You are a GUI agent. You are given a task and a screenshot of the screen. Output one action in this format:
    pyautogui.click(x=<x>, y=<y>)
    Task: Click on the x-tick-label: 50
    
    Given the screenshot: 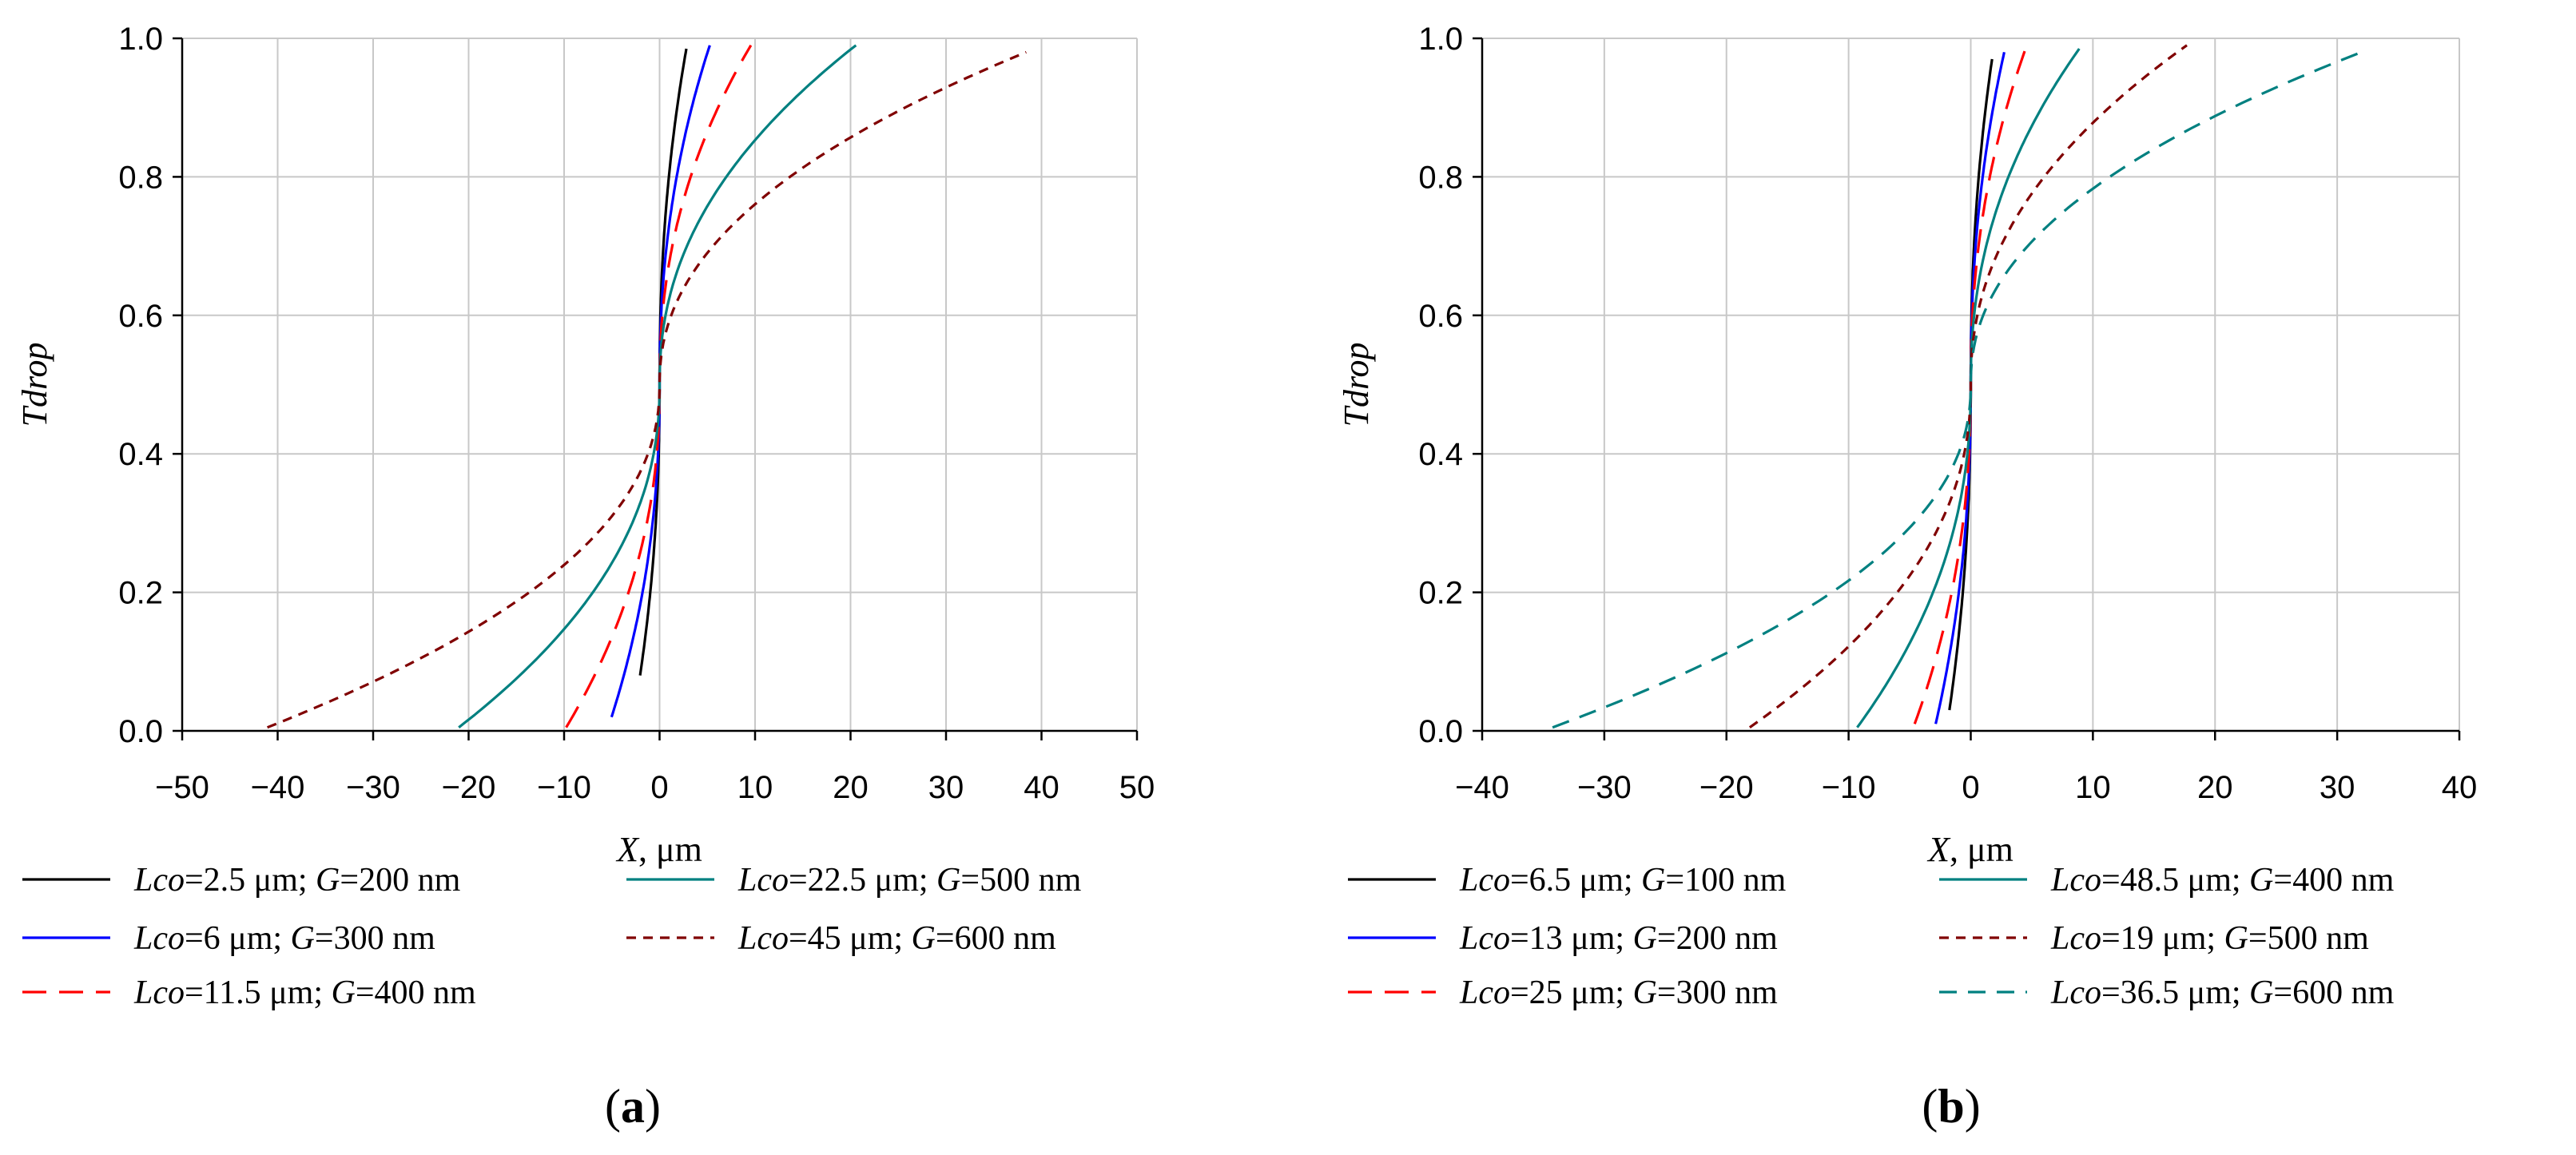 What is the action you would take?
    pyautogui.click(x=1137, y=787)
    